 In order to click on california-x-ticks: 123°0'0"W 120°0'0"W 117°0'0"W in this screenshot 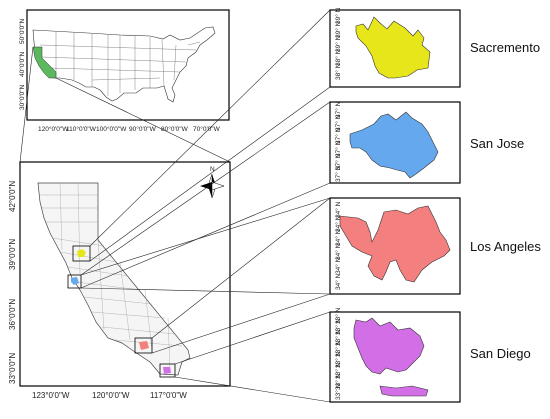, I will do `click(109, 395)`.